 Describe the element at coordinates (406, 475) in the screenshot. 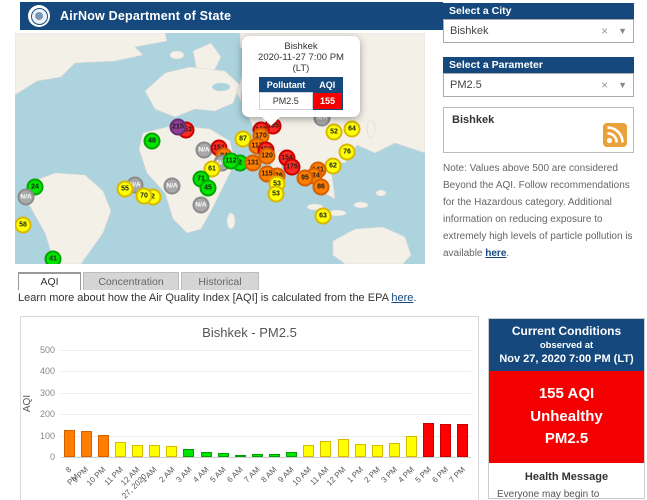

I see `x-tick-label: 4 PM` at that location.